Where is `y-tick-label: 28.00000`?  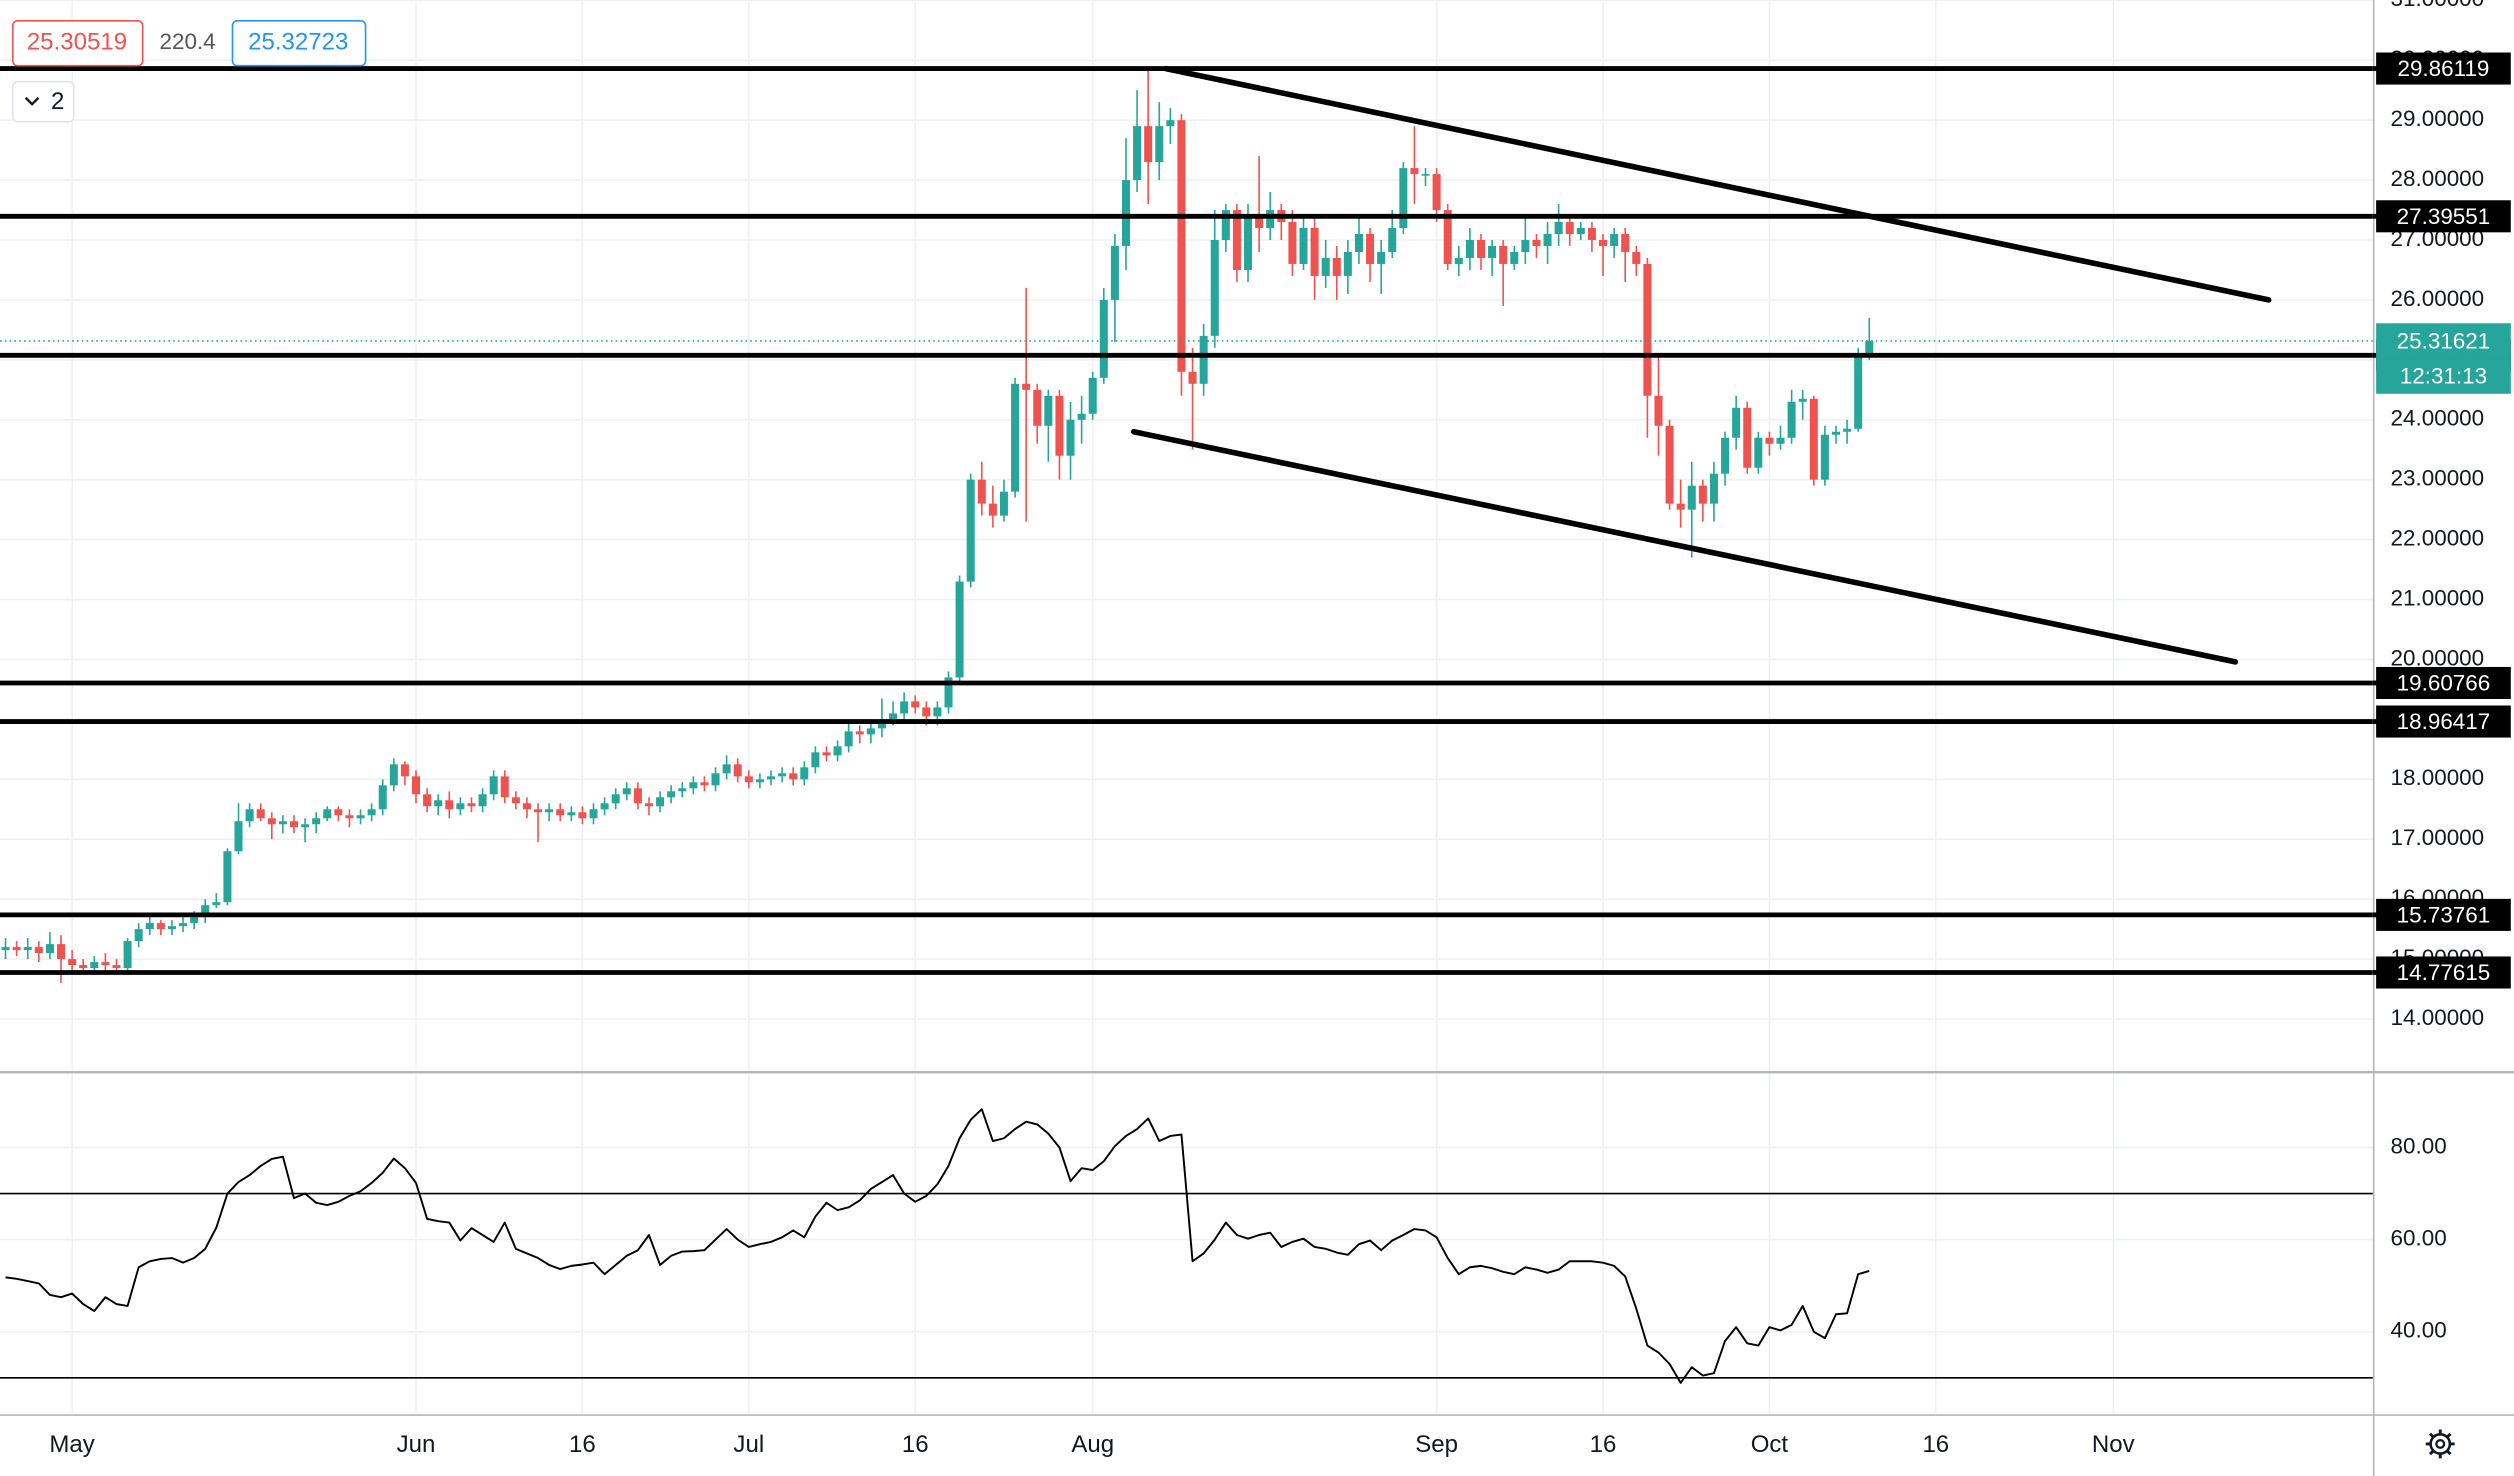
y-tick-label: 28.00000 is located at coordinates (2438, 178).